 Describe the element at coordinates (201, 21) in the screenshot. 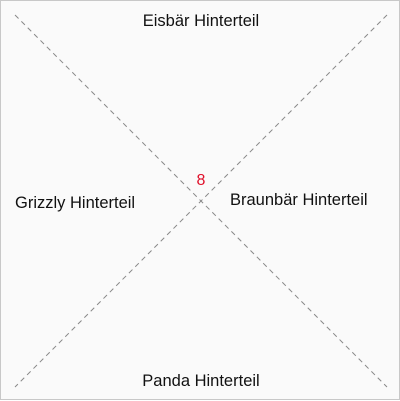

I see `region-label-top: Eisbär Hinterteil` at that location.